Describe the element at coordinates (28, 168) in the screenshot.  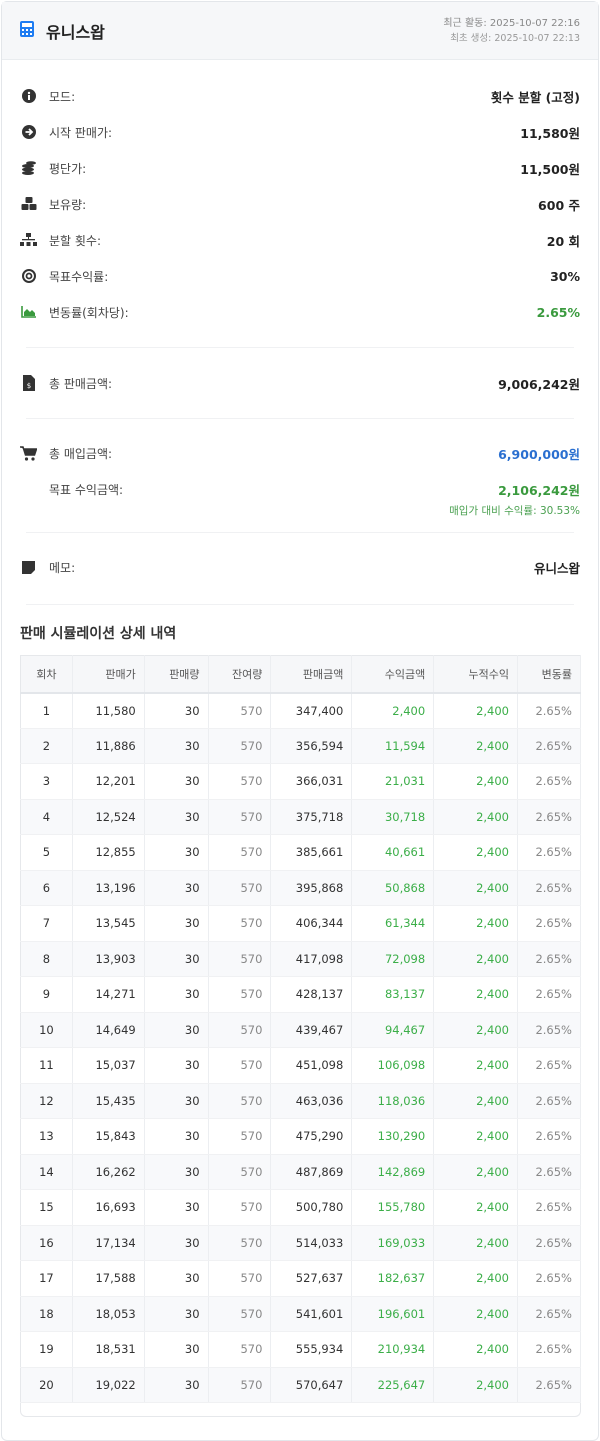
I see `coins-icon` at that location.